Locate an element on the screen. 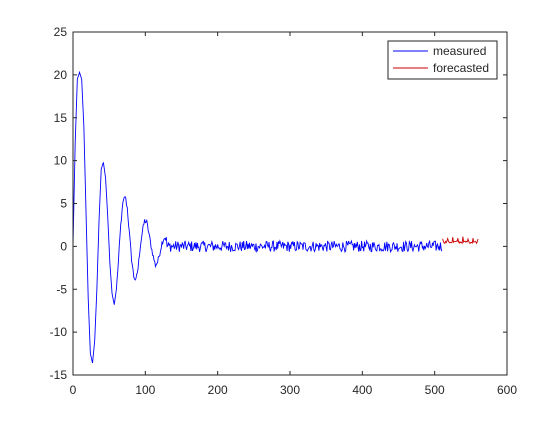  legend-label-forecasted: forecasted is located at coordinates (461, 68).